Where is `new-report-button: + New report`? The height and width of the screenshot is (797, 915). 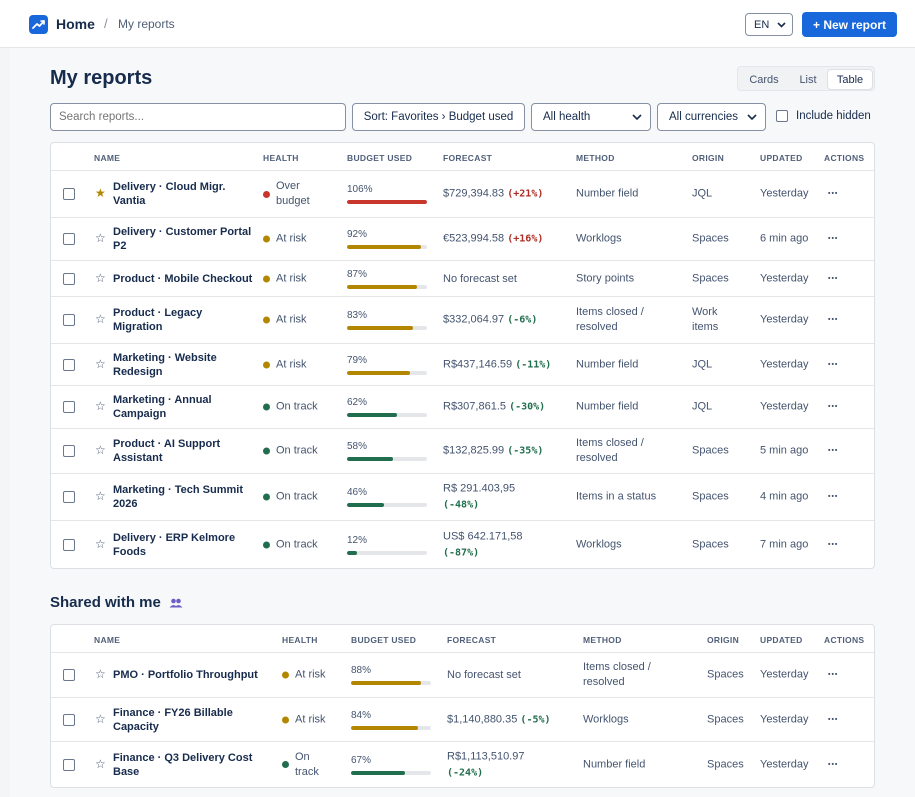 new-report-button: + New report is located at coordinates (849, 24).